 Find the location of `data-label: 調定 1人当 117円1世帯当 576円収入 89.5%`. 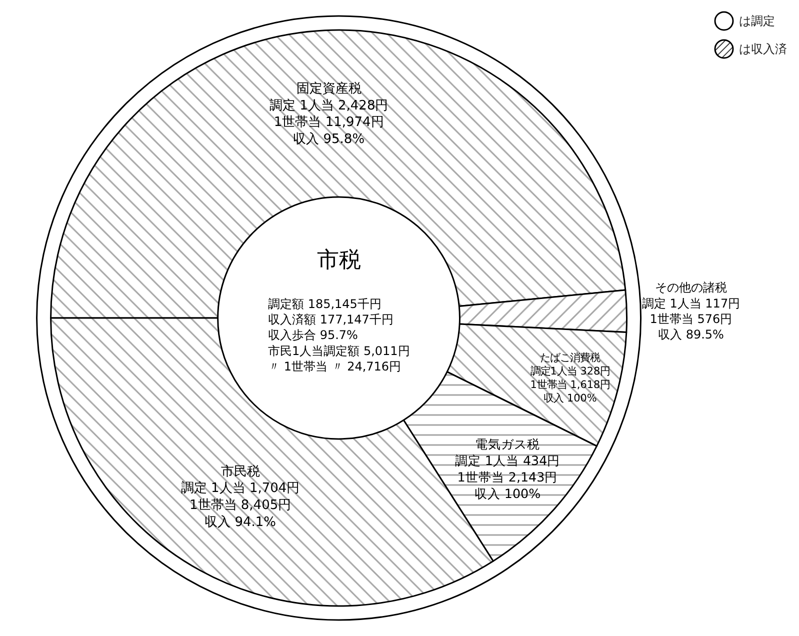

data-label: 調定 1人当 117円1世帯当 576円収入 89.5% is located at coordinates (691, 319).